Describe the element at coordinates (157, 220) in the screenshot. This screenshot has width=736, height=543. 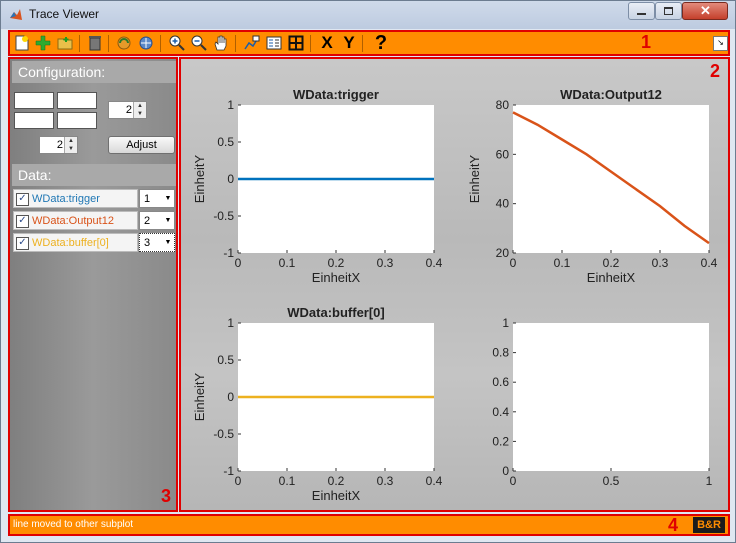
I see `signal-subplot-select: 2 ▼` at that location.